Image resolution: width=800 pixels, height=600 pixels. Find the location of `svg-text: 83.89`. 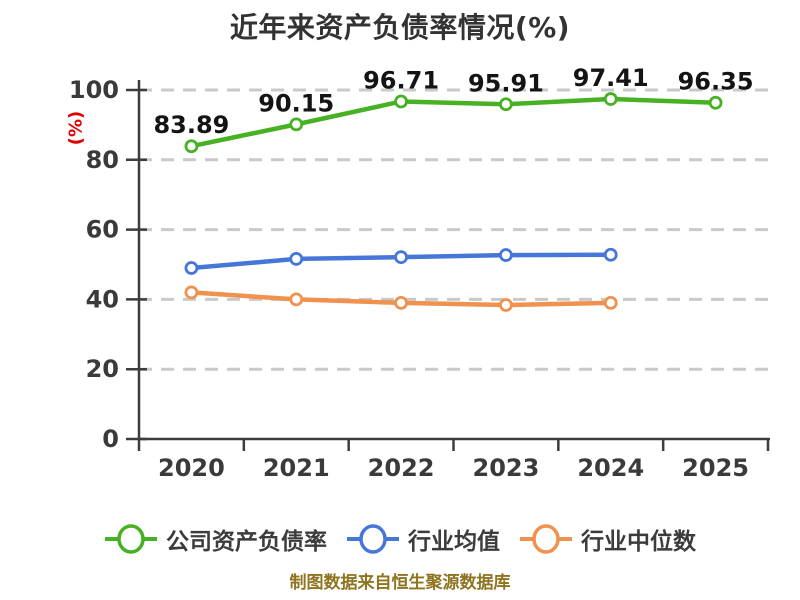

svg-text: 83.89 is located at coordinates (191, 125).